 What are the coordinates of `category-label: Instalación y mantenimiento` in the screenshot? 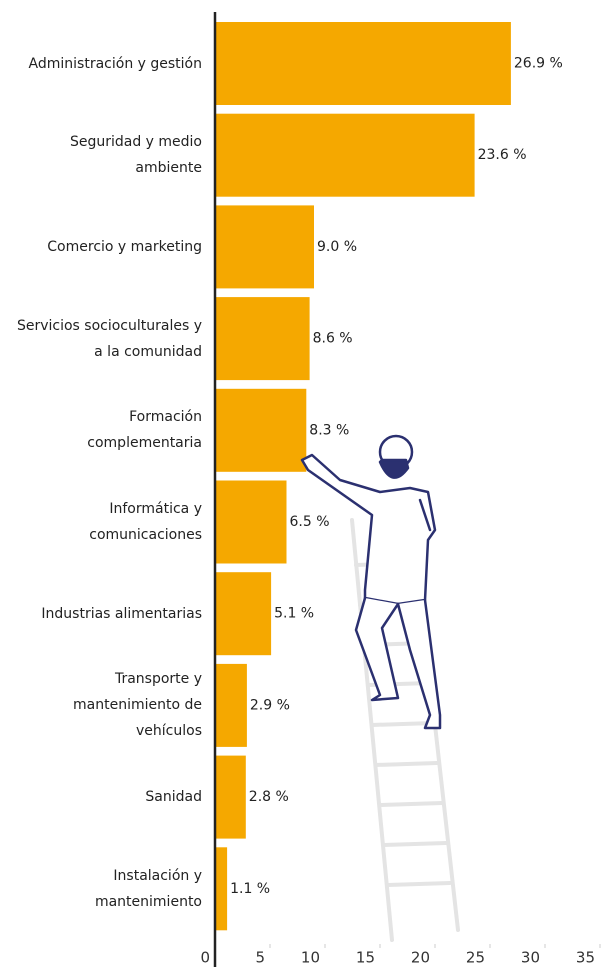 It's located at (148, 888).